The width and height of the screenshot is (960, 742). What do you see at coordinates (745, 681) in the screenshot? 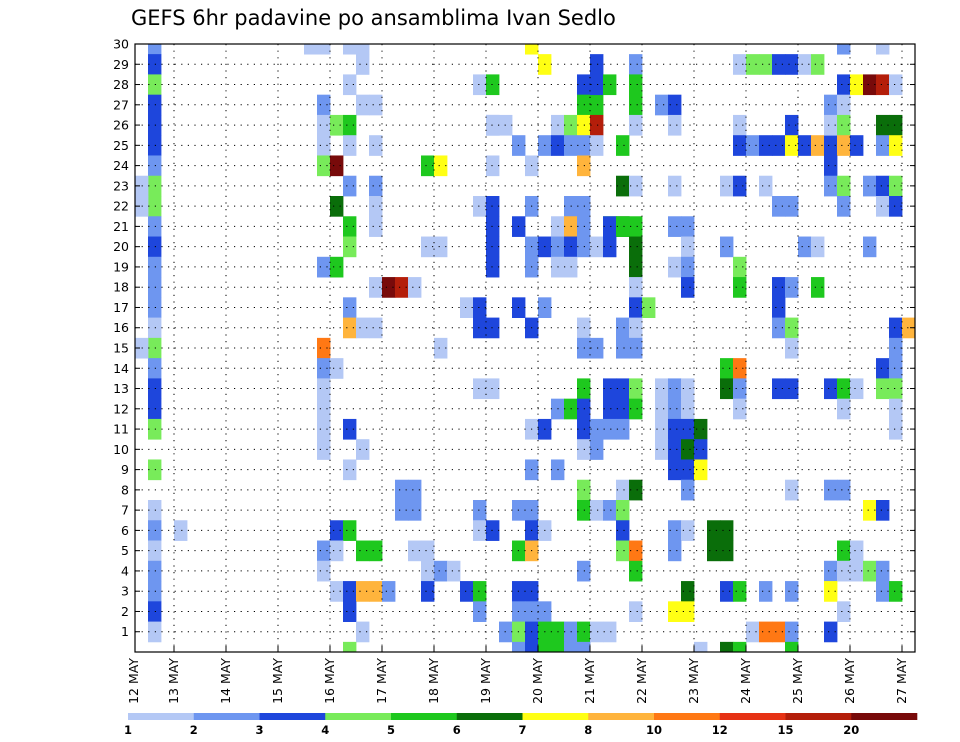
I see `x-tick-label: 24 MAY` at bounding box center [745, 681].